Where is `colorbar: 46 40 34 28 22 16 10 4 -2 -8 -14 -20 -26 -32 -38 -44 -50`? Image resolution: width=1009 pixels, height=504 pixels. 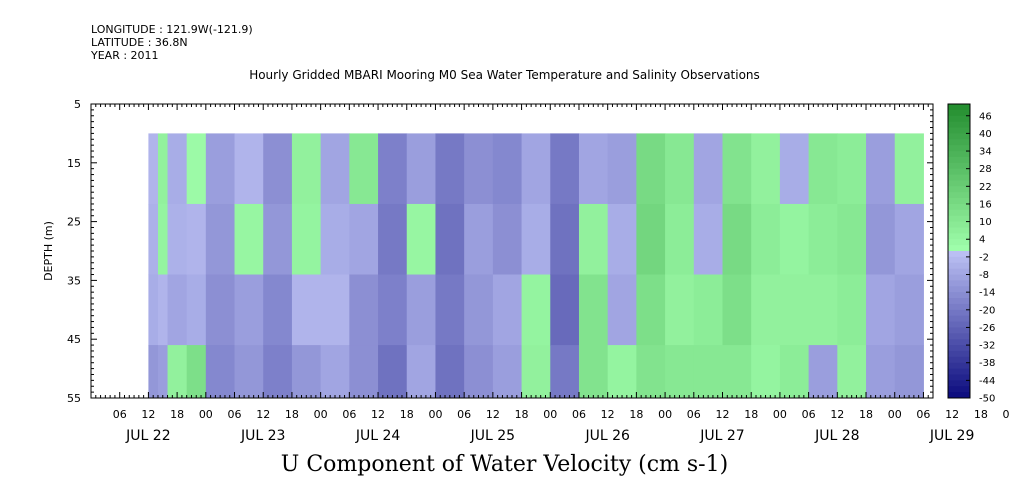 colorbar: 46 40 34 28 22 16 10 4 -2 -8 -14 -20 -26 -32 -38 -44 -50 is located at coordinates (971, 254).